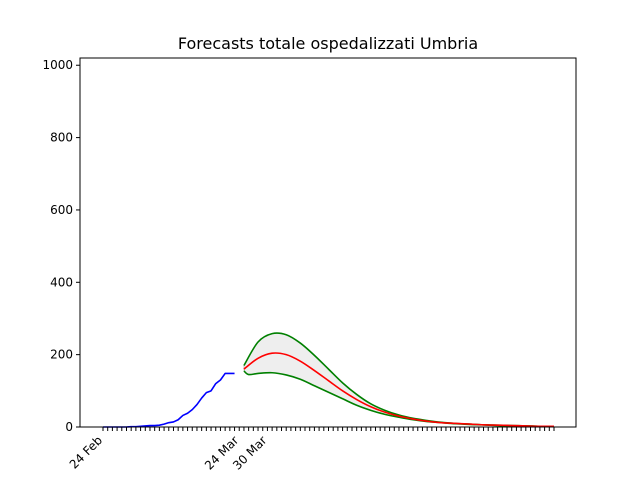  What do you see at coordinates (61, 210) in the screenshot?
I see `y-tick-label: 600` at bounding box center [61, 210].